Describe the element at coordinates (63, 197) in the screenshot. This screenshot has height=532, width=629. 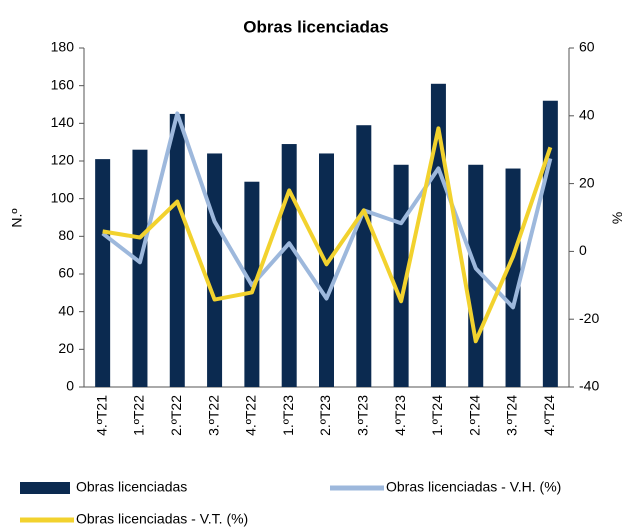
I see `y-tick-label: 100` at that location.